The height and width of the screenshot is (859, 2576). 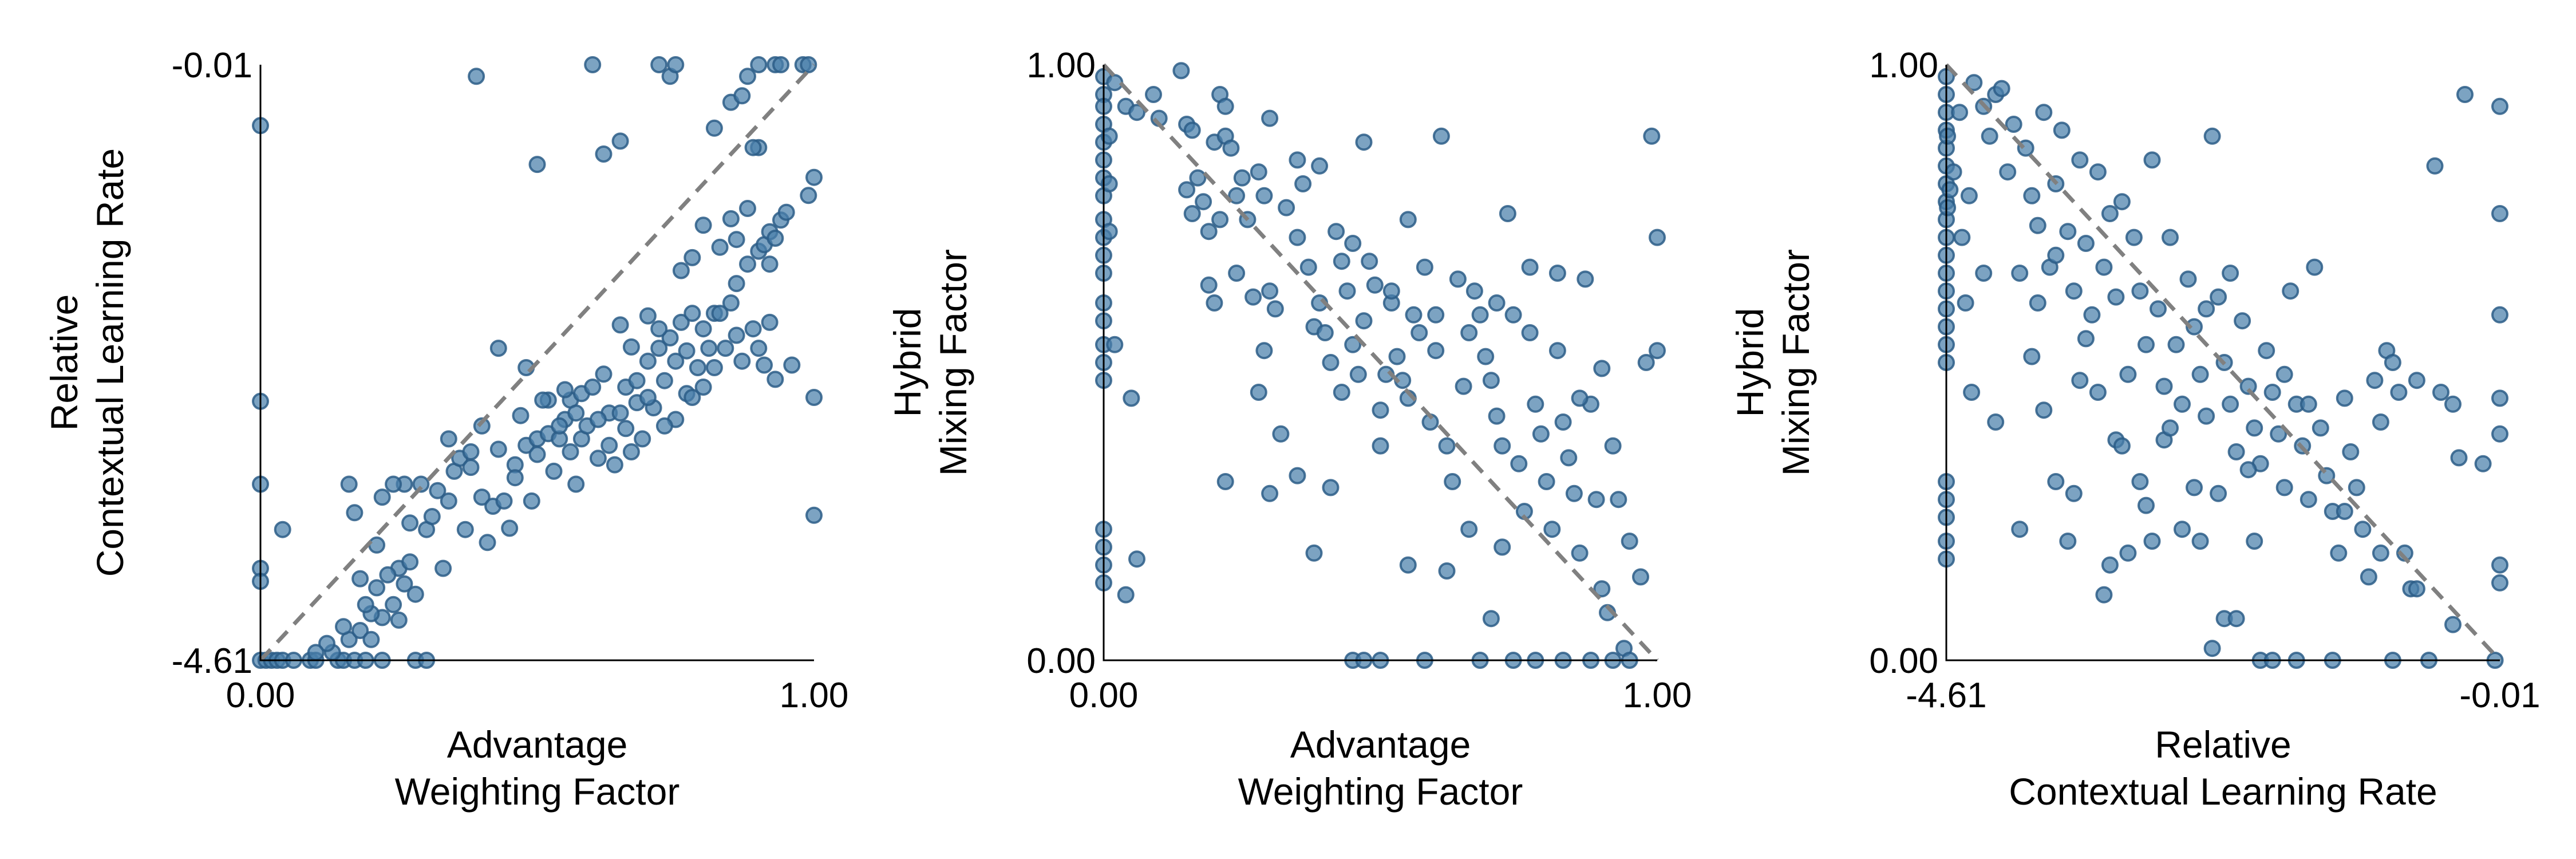 I want to click on panel-3-x-label-line-1: Relative, so click(x=2223, y=744).